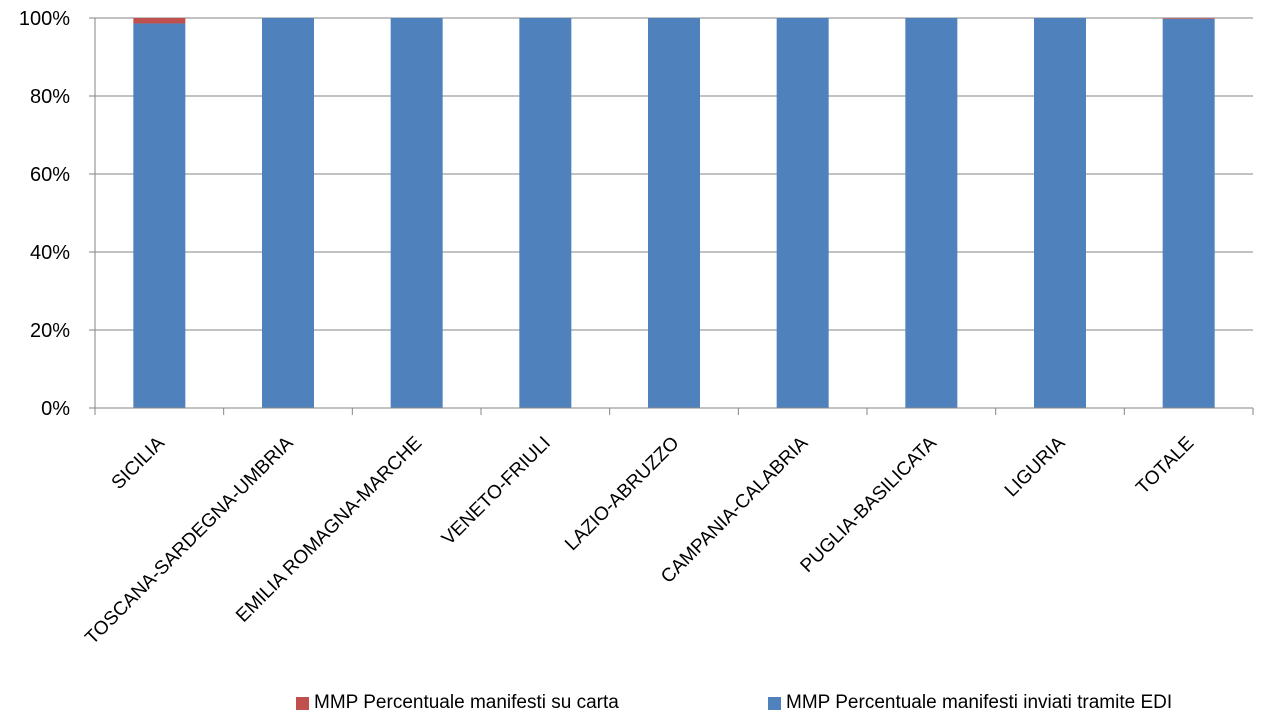 This screenshot has height=725, width=1268. I want to click on y-tick-label: 60%, so click(50, 175).